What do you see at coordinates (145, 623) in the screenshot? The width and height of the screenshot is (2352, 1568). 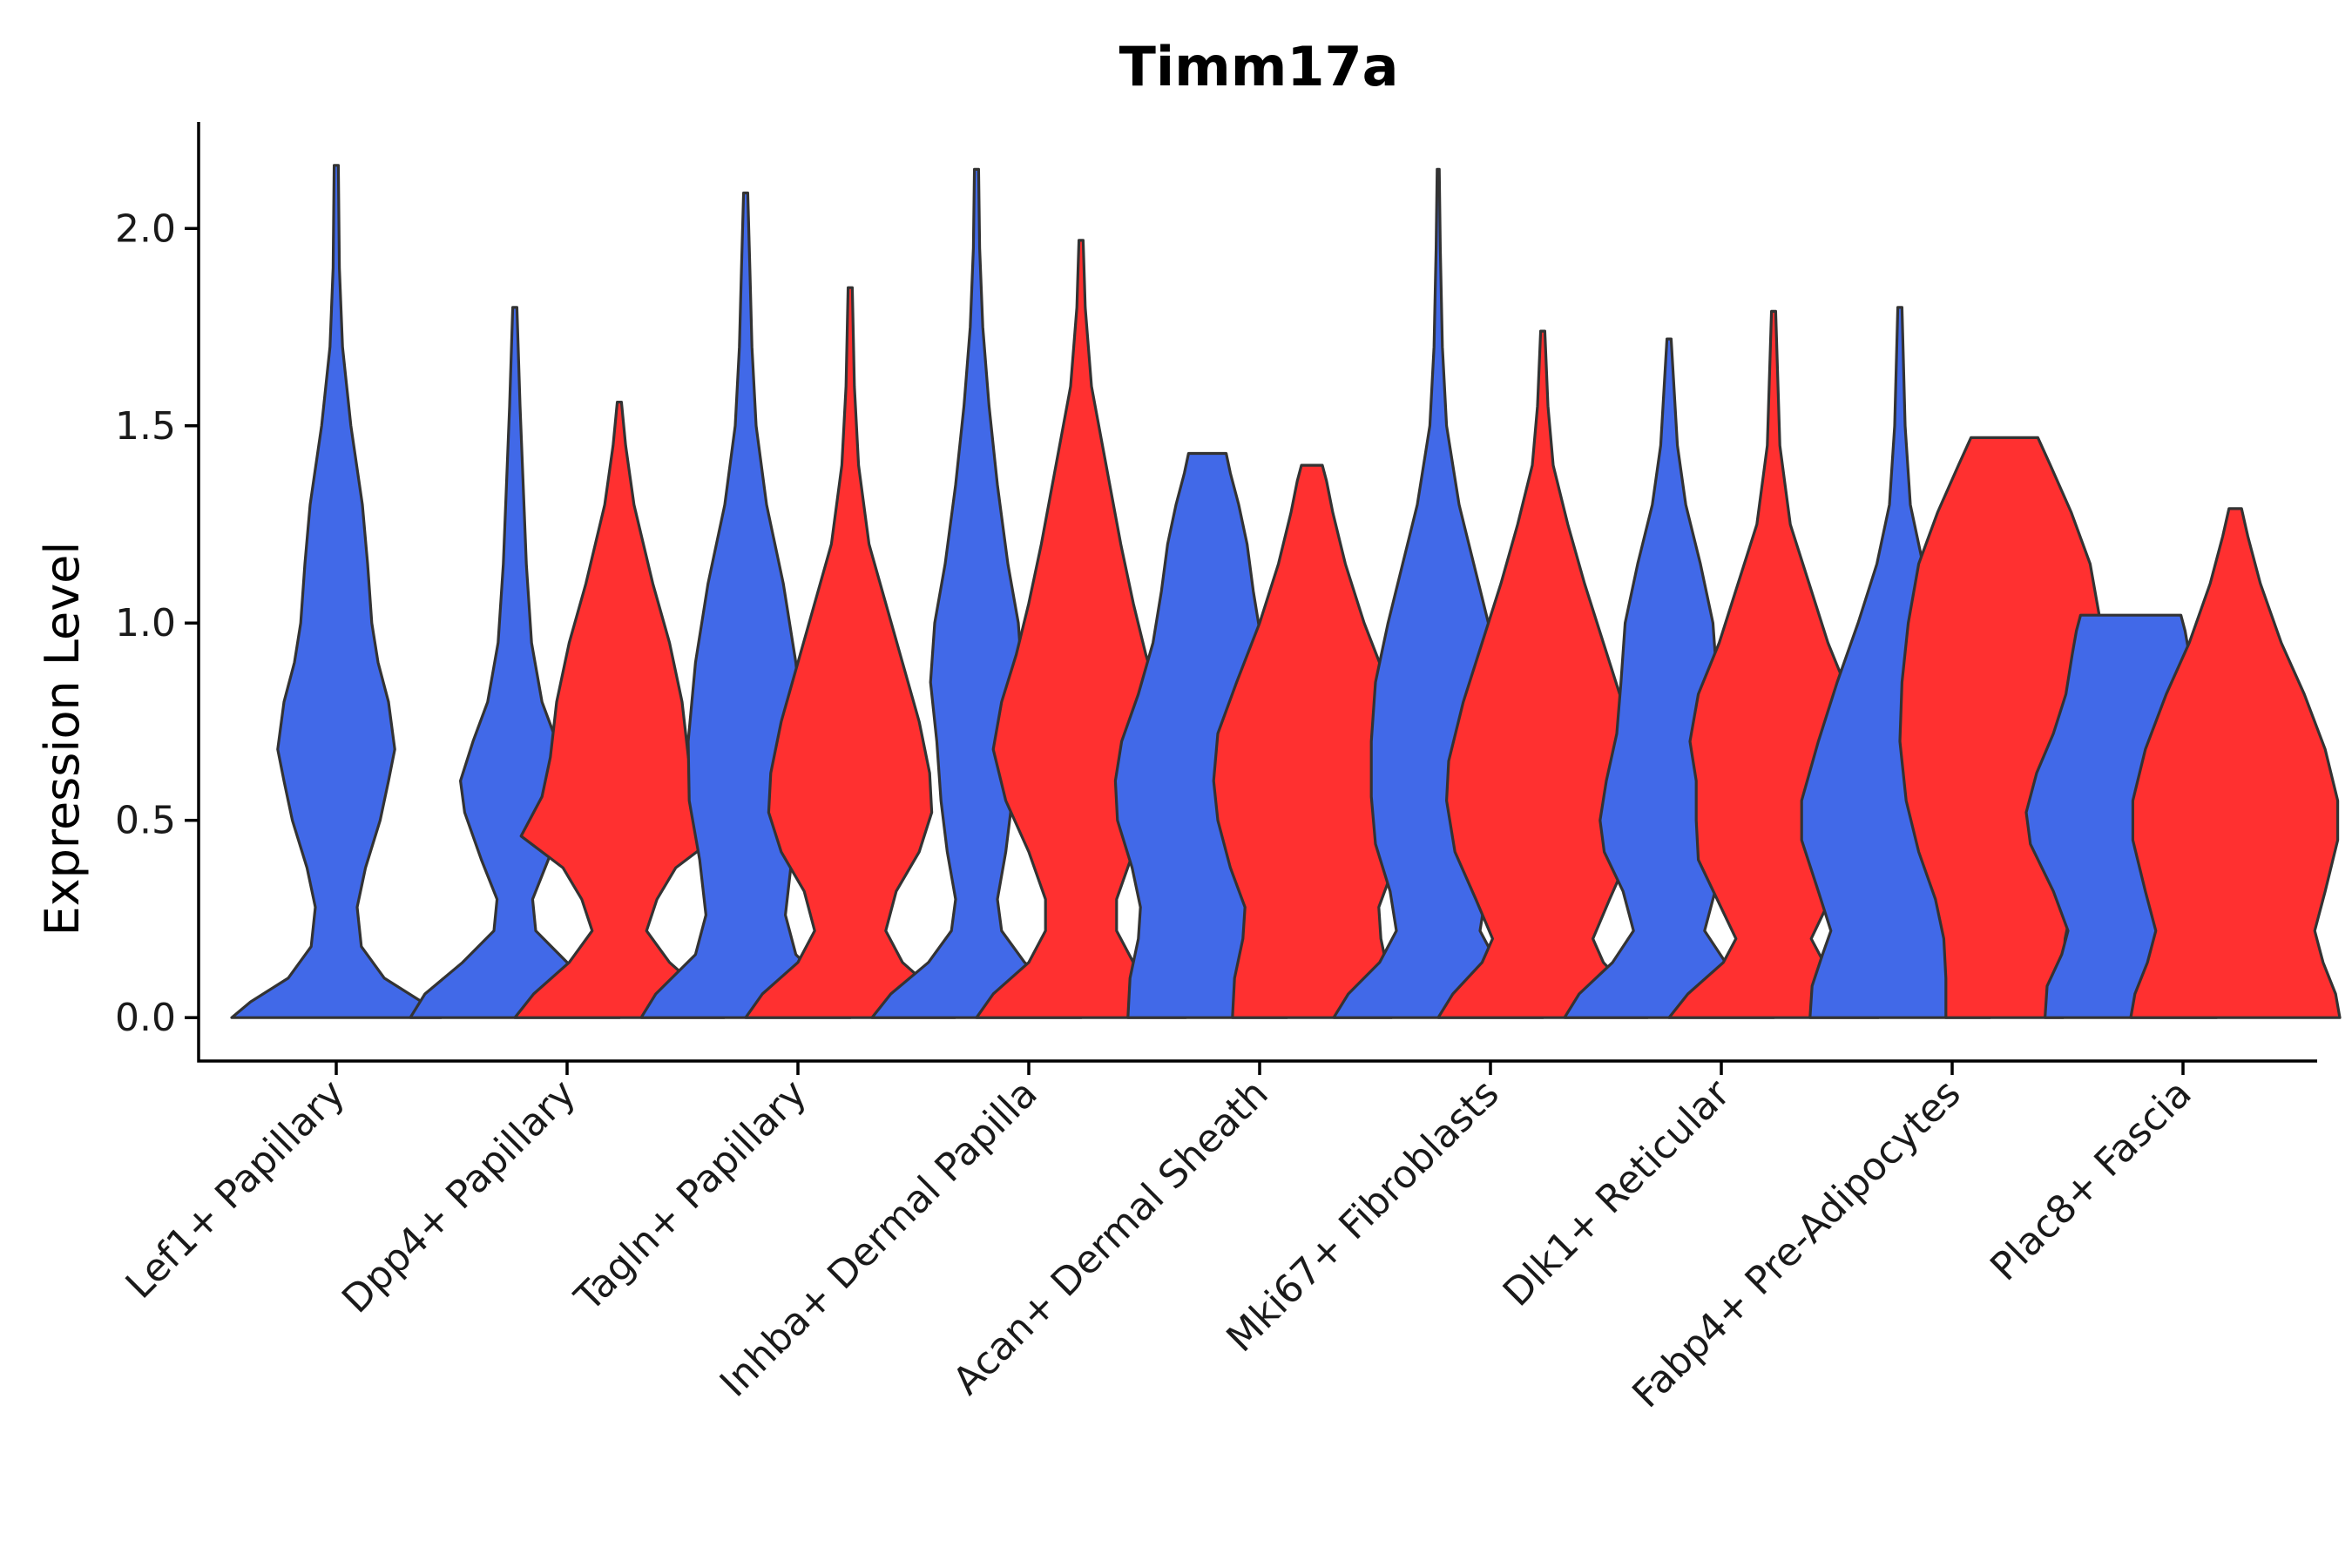 I see `y-tick-label: 1.0` at bounding box center [145, 623].